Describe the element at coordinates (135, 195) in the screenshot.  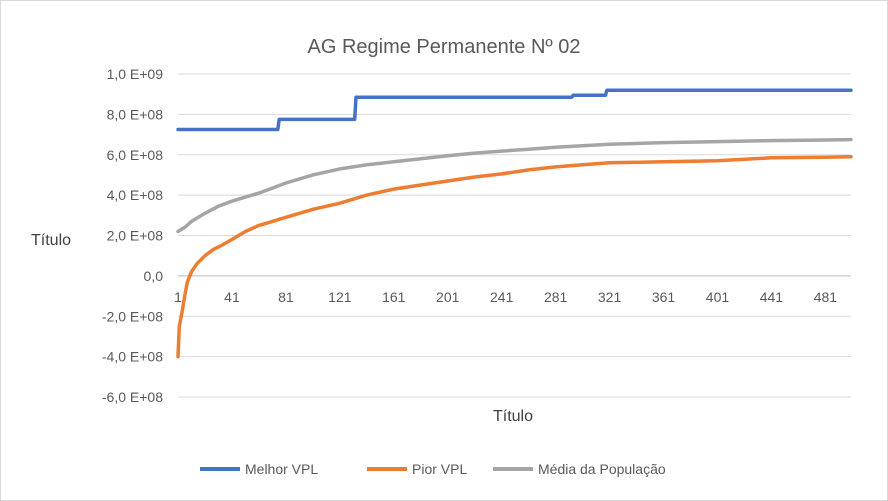
I see `y-tick-label: 4,0 E+08` at that location.